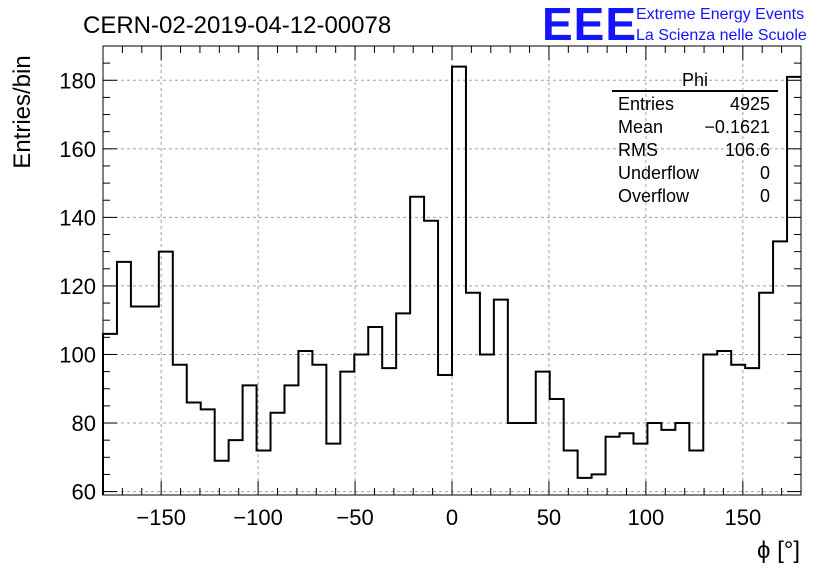  I want to click on stats-value: 106.6, so click(747, 150).